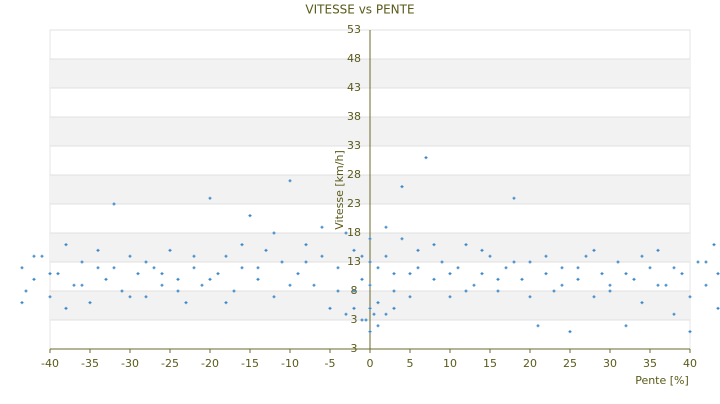 The width and height of the screenshot is (720, 404). What do you see at coordinates (410, 363) in the screenshot?
I see `x-tick-label: 5` at bounding box center [410, 363].